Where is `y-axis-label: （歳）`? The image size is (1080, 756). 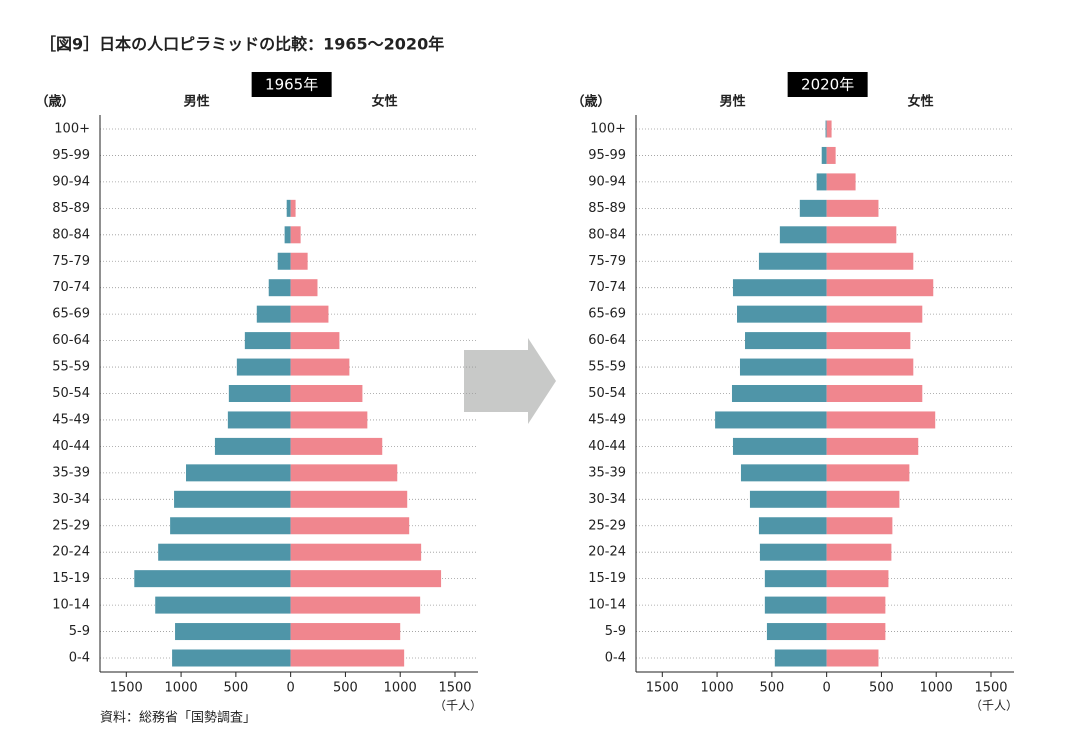 y-axis-label: （歳） is located at coordinates (54, 102).